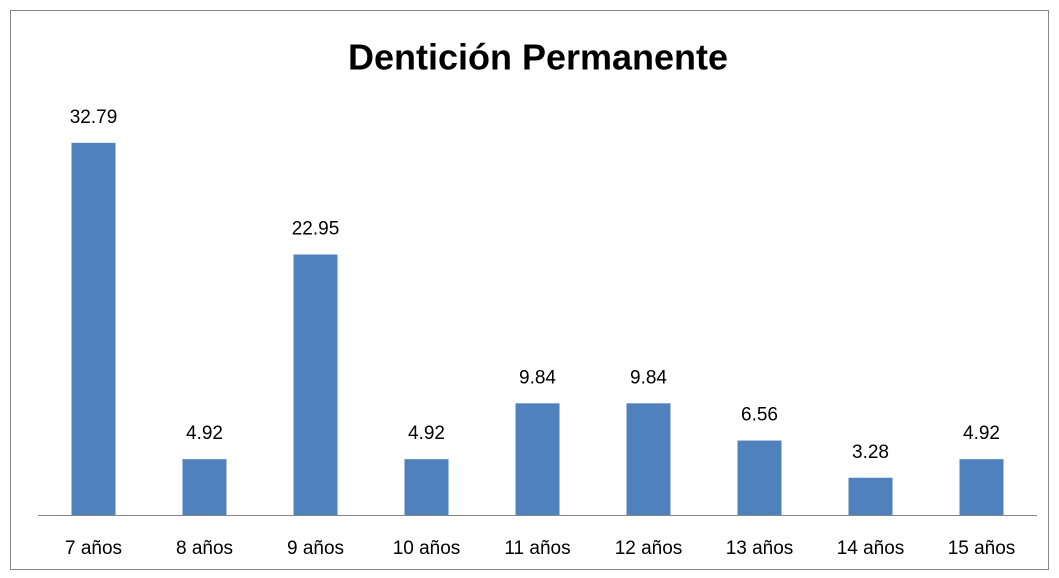 The width and height of the screenshot is (1059, 578). I want to click on data-label: 6.56, so click(759, 415).